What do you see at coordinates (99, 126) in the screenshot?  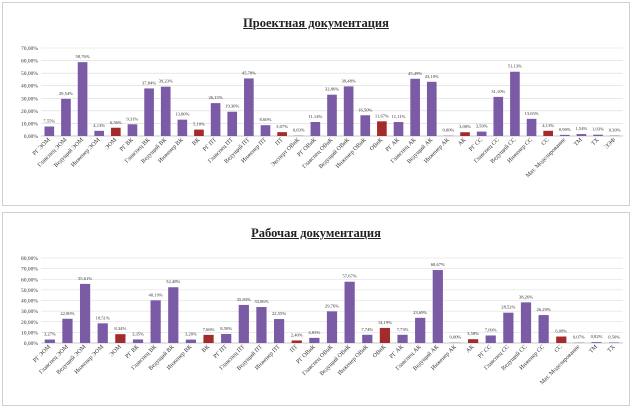 I see `data-label: 4,13%` at bounding box center [99, 126].